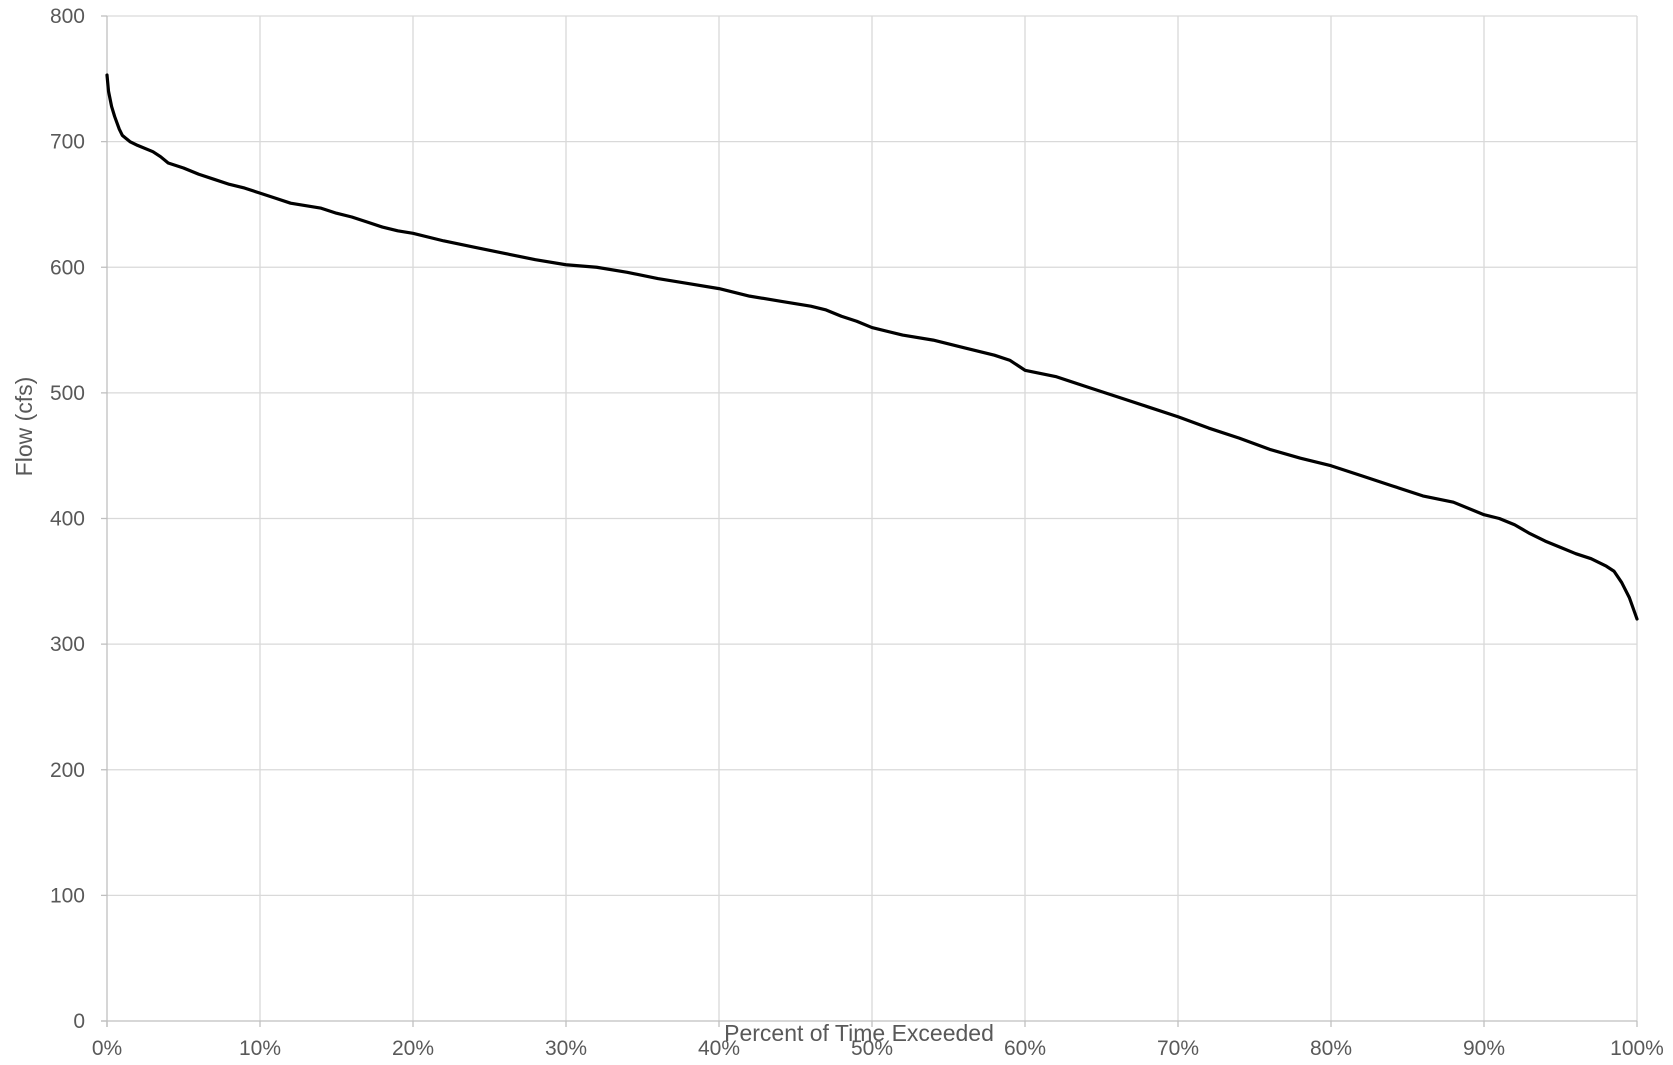 The image size is (1673, 1065). What do you see at coordinates (67, 644) in the screenshot?
I see `y-tick-label: 300` at bounding box center [67, 644].